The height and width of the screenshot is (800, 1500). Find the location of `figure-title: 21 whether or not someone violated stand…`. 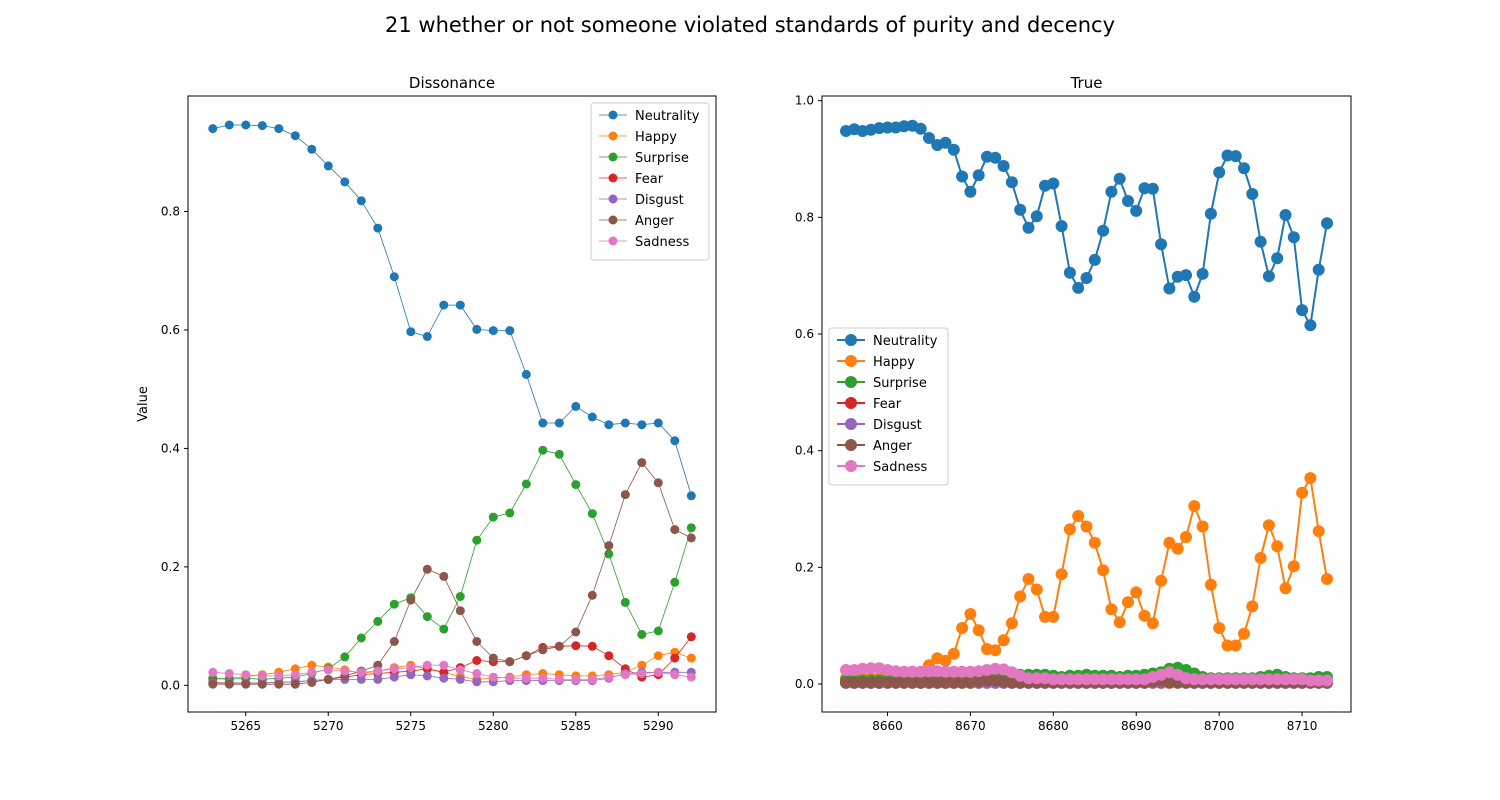

figure-title: 21 whether or not someone violated stand… is located at coordinates (750, 25).